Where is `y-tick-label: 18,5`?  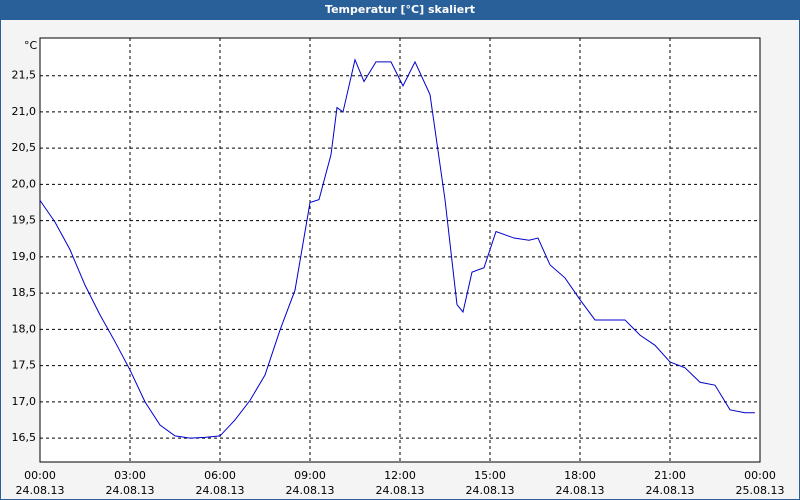 y-tick-label: 18,5 is located at coordinates (24, 292).